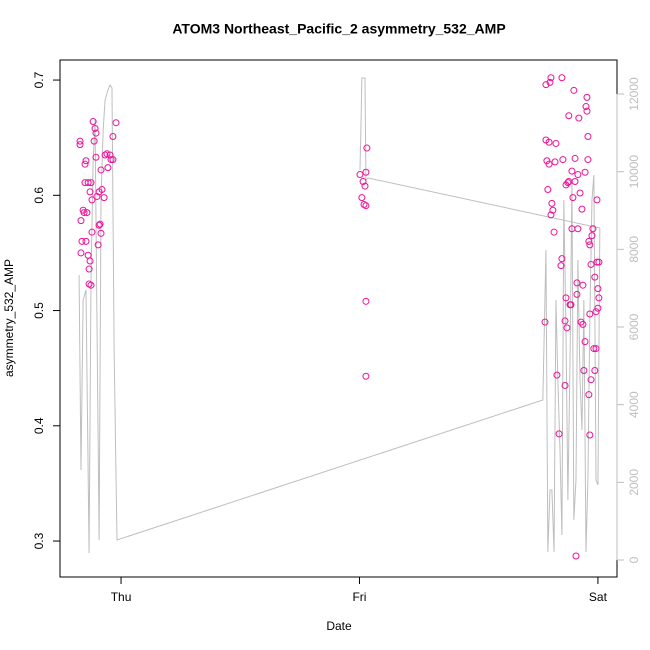  Describe the element at coordinates (39, 310) in the screenshot. I see `y-tick-label: 0.5` at that location.